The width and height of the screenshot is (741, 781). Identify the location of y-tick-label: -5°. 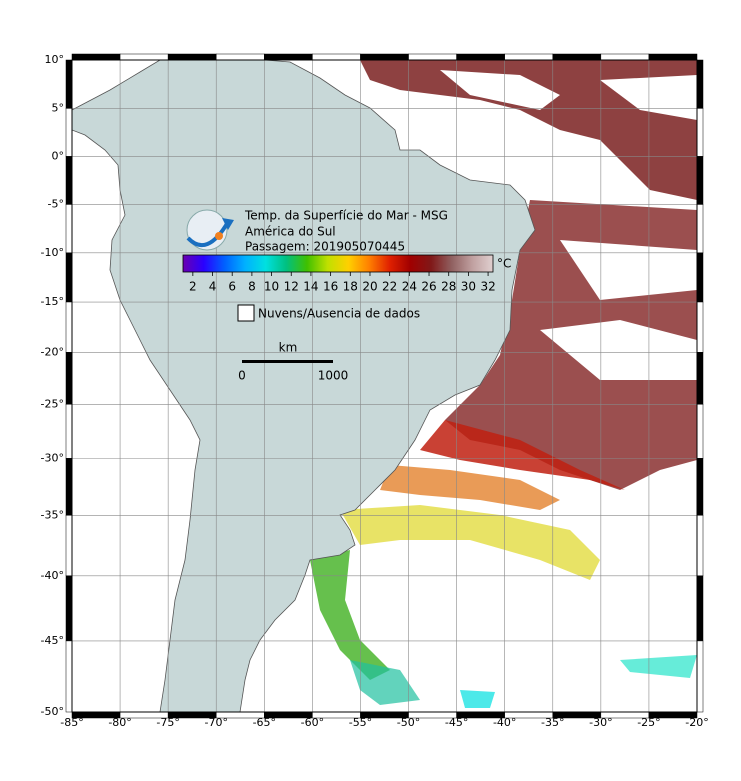
(56, 203).